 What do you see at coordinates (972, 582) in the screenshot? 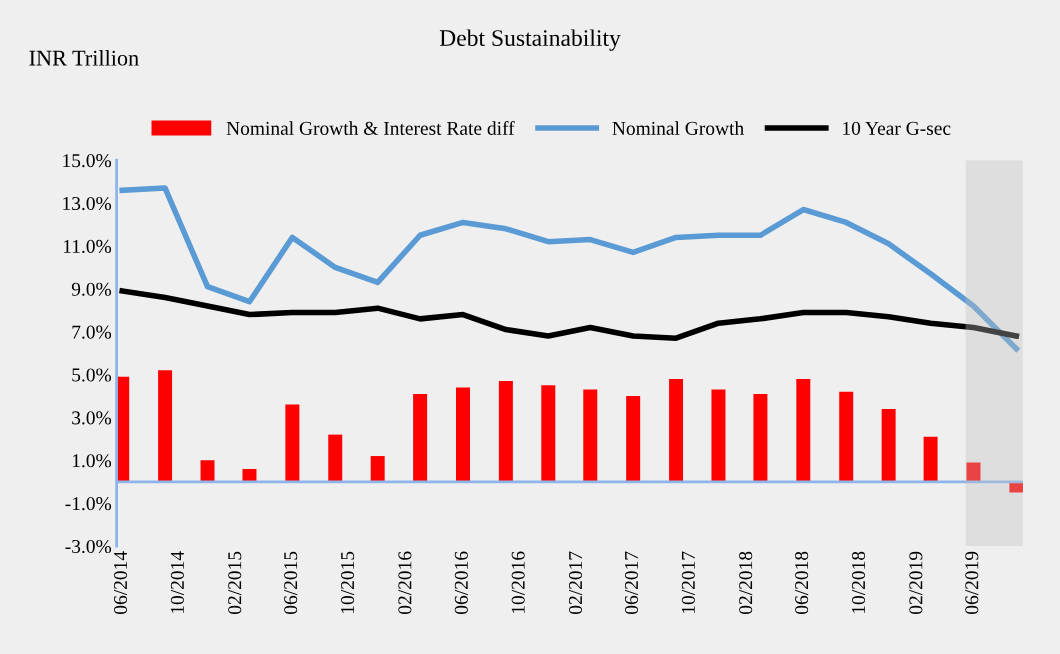
I see `x-tick-label: 06/2019` at bounding box center [972, 582].